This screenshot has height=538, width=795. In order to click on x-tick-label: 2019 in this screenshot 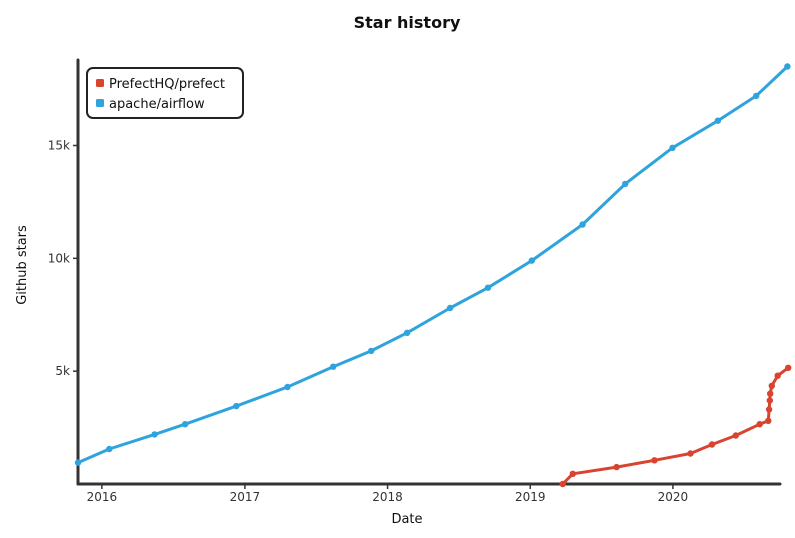, I will do `click(530, 497)`.